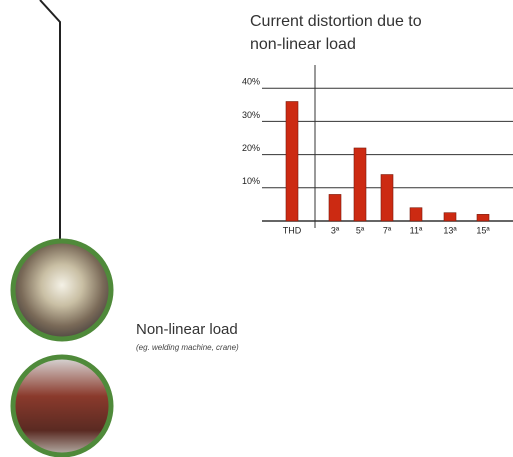  What do you see at coordinates (251, 148) in the screenshot?
I see `y-tick-label: 20%` at bounding box center [251, 148].